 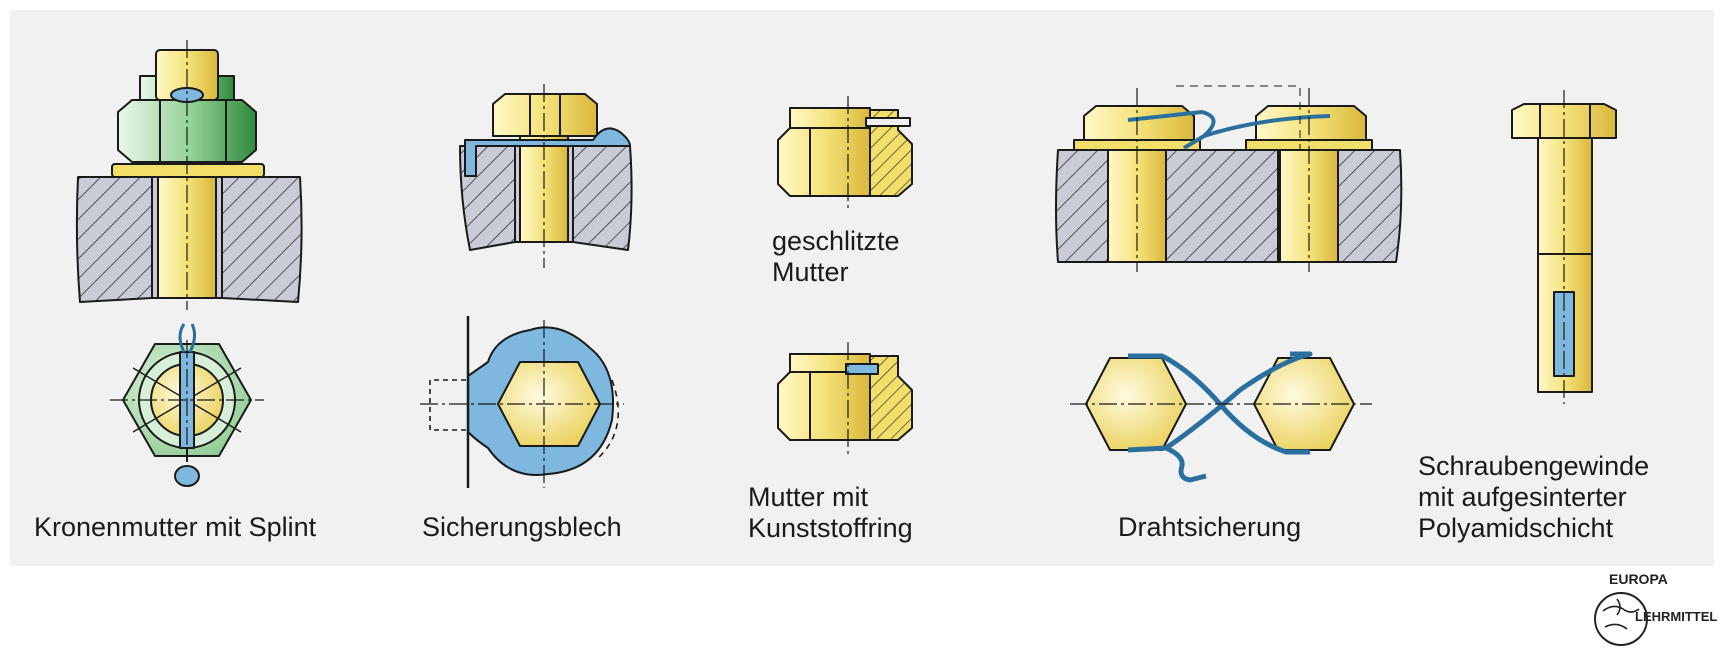 I want to click on logo-word-europa: EUROPA, so click(x=1638, y=579).